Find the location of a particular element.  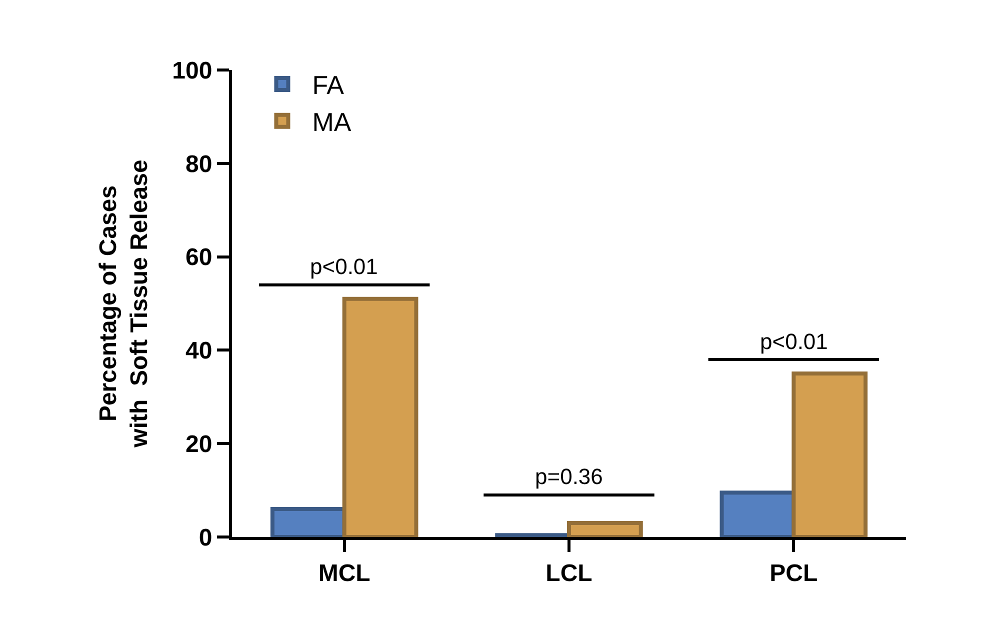

y-tick-label: 80 is located at coordinates (198, 164).